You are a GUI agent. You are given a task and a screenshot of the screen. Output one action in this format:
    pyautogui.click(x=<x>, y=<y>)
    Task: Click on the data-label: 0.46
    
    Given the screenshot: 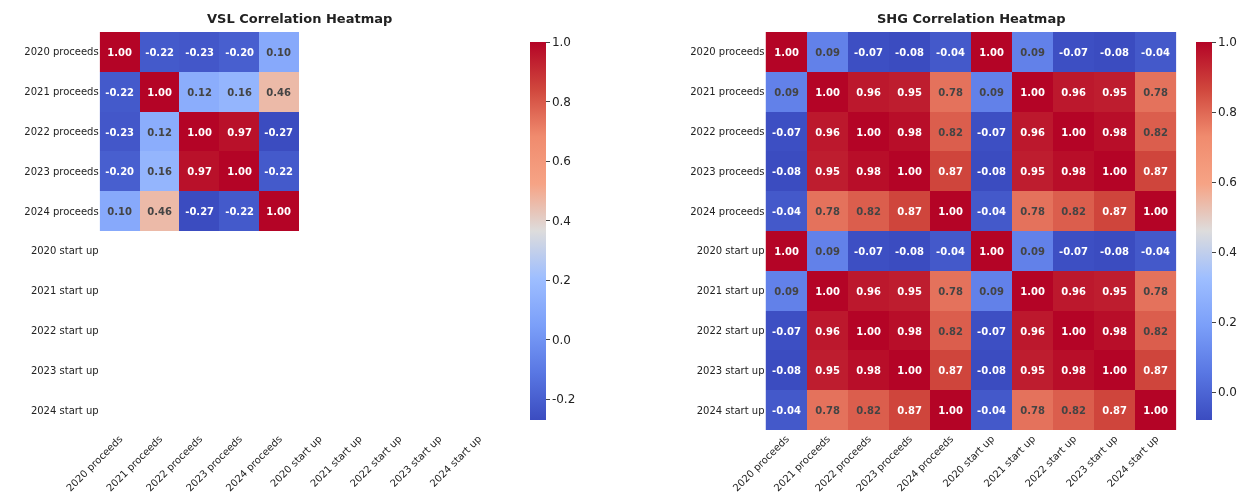 What is the action you would take?
    pyautogui.click(x=160, y=211)
    